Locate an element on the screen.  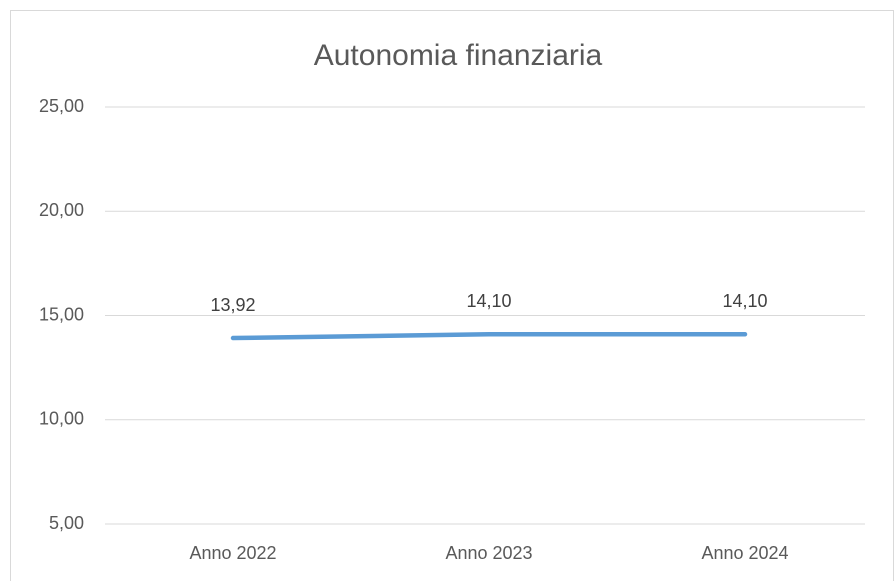
x-tick-label: Anno 2023 is located at coordinates (488, 553).